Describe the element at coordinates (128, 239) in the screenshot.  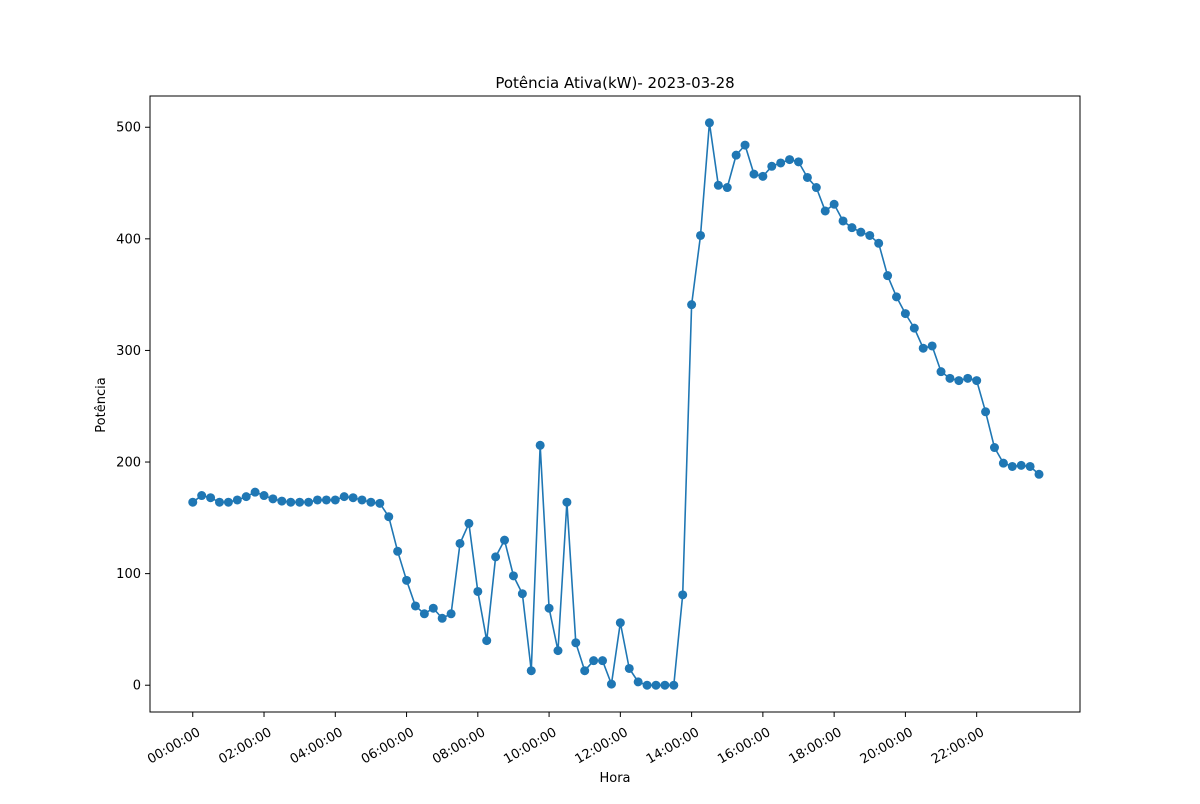
I see `y-tick-label: 400` at that location.